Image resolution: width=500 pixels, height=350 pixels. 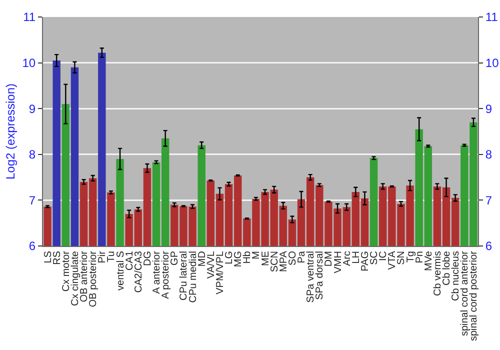 I want to click on x-tick-label: Tu, so click(x=112, y=256).